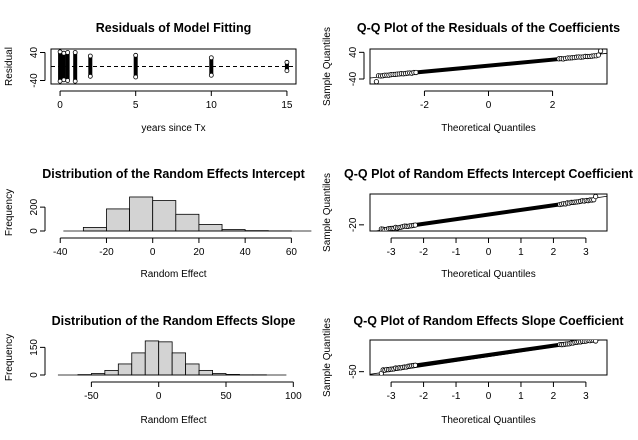 The image size is (638, 440). What do you see at coordinates (212, 105) in the screenshot?
I see `x-tick-label: 10` at bounding box center [212, 105].